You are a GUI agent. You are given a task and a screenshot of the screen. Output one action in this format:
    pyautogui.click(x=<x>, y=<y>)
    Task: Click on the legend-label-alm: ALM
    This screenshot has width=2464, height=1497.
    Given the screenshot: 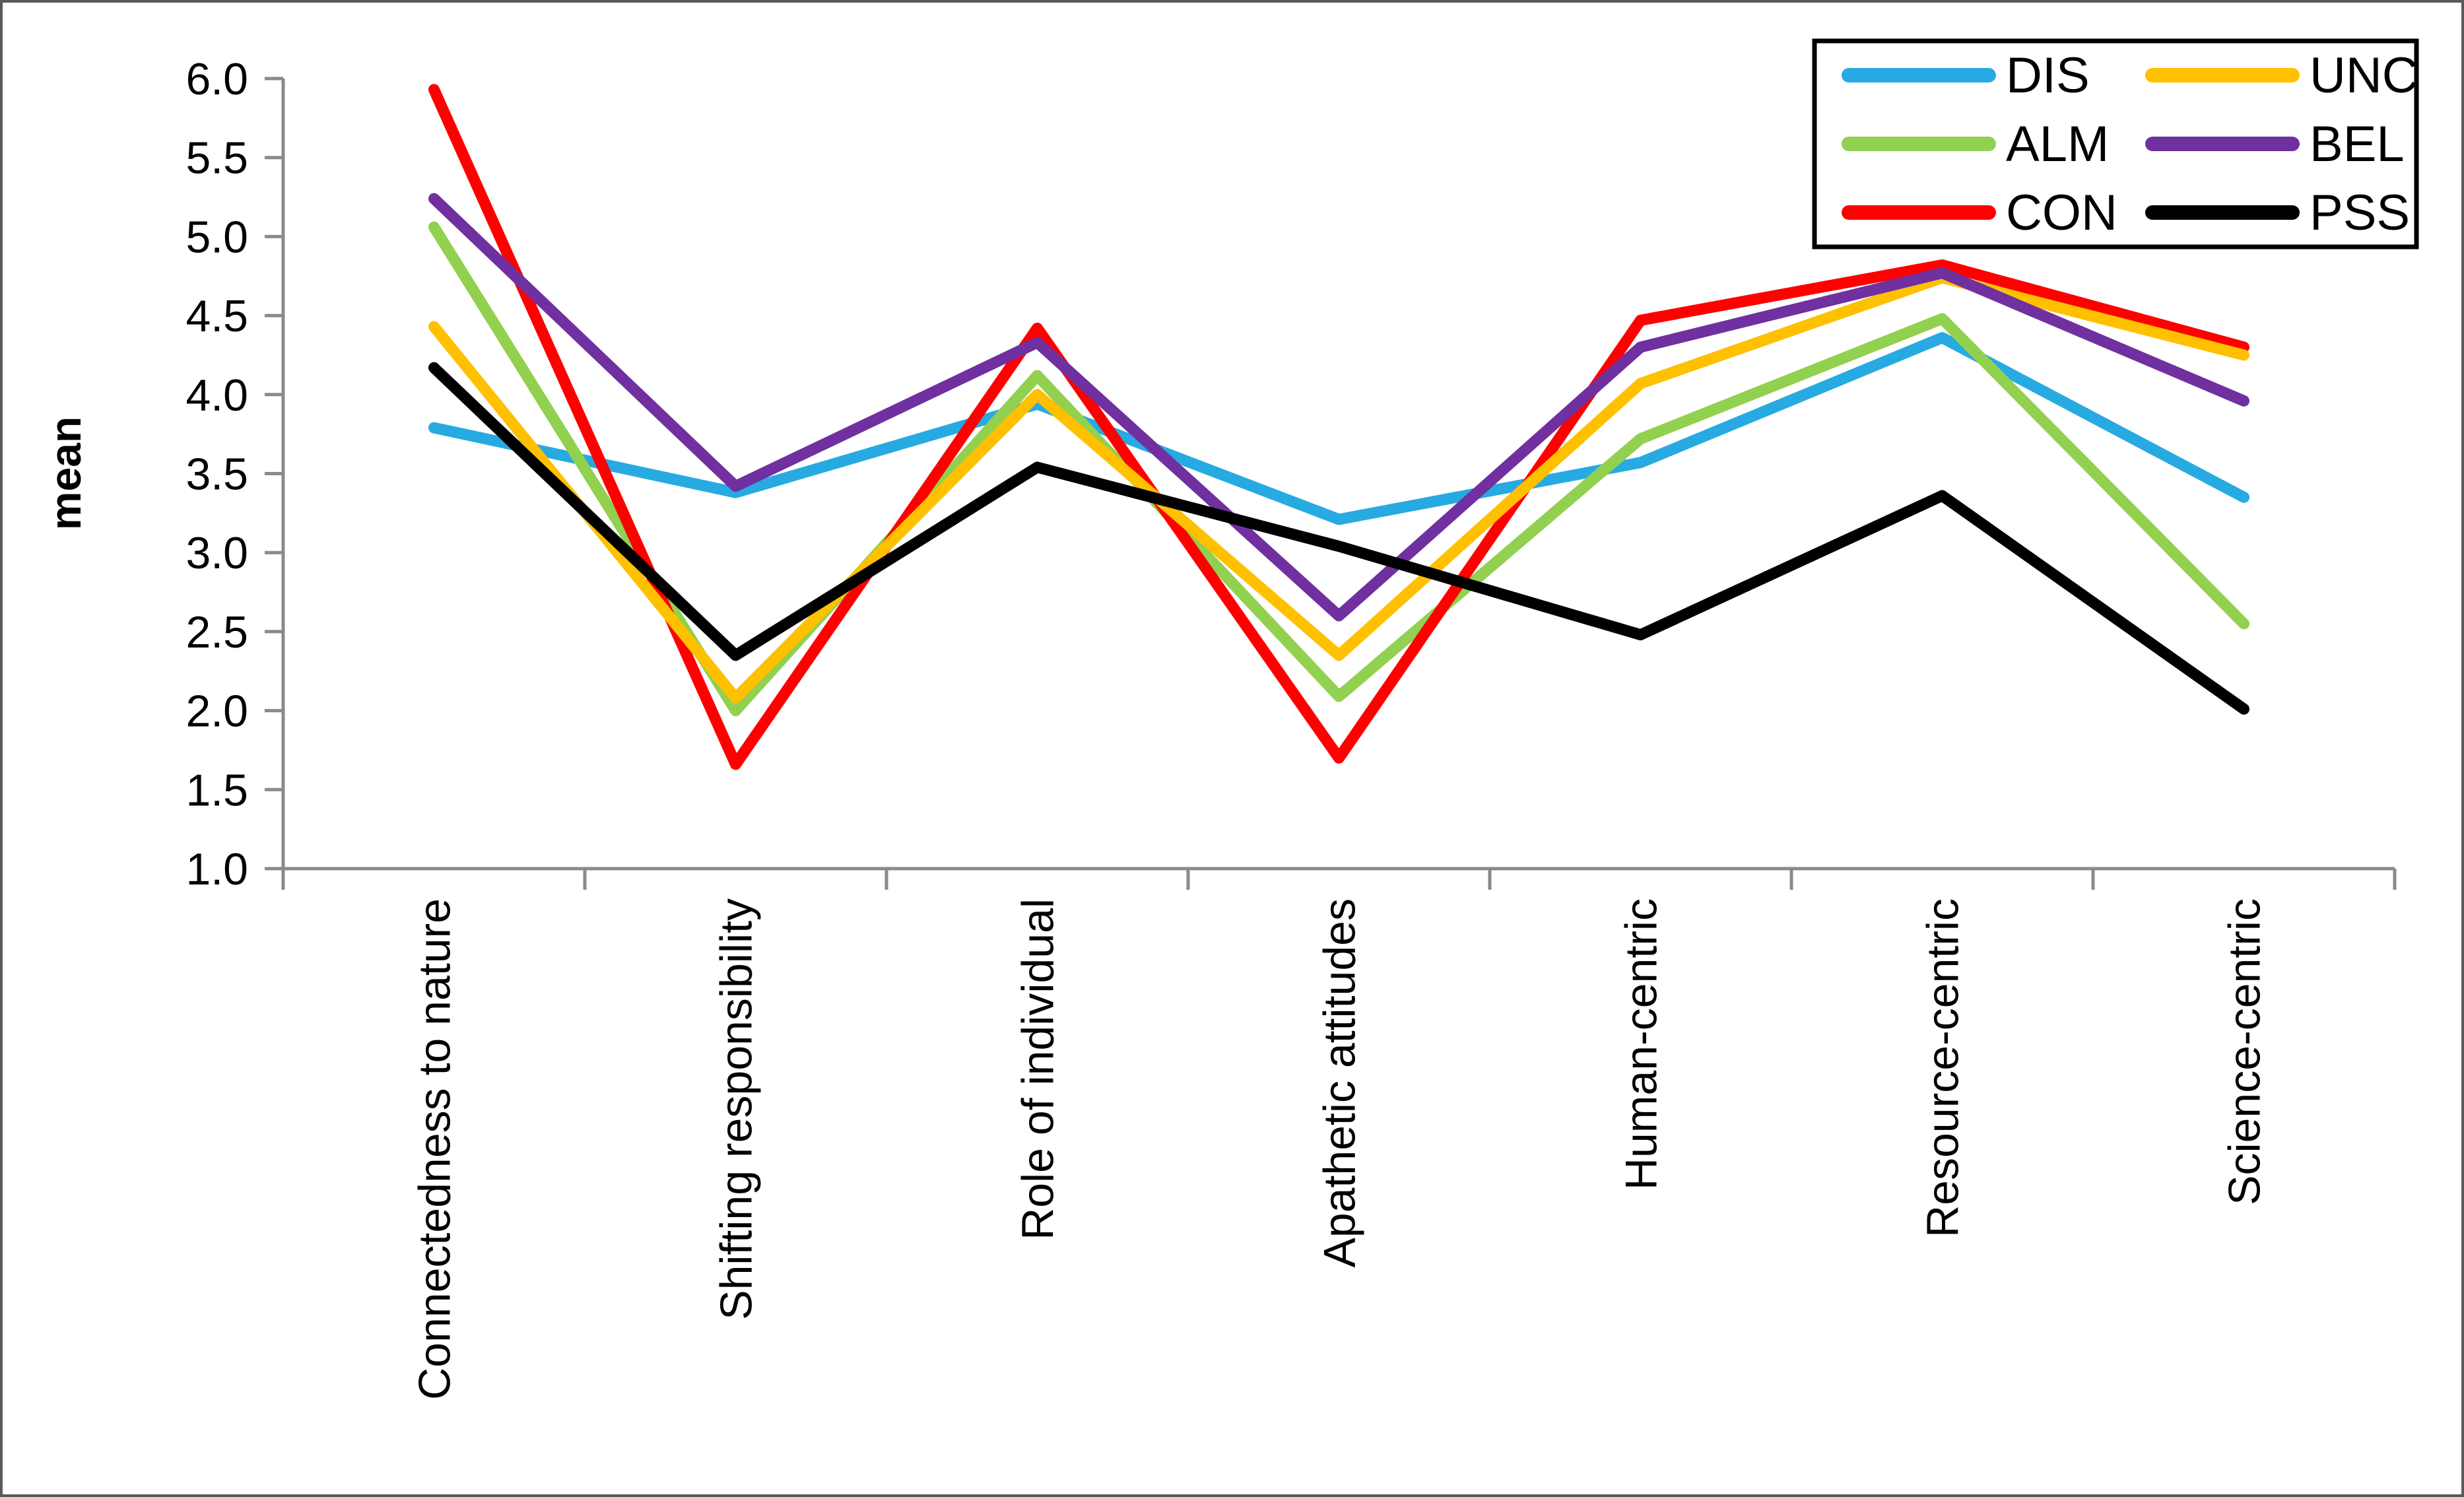 What is the action you would take?
    pyautogui.click(x=2057, y=144)
    